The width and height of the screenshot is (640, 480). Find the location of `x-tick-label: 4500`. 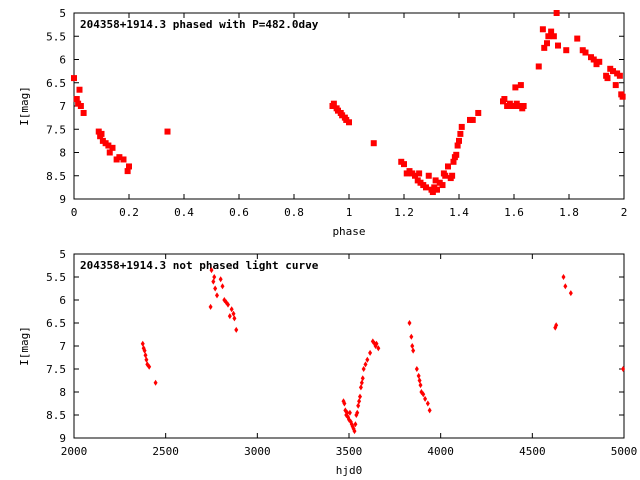

x-tick-label: 4500 is located at coordinates (532, 451).